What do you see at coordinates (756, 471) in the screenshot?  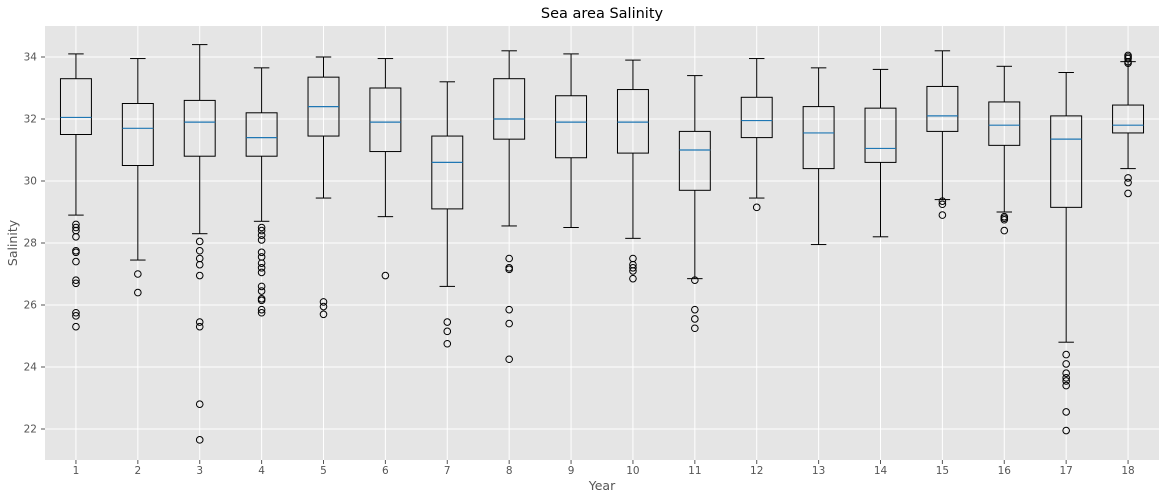 I see `x-tick-label: 12` at bounding box center [756, 471].